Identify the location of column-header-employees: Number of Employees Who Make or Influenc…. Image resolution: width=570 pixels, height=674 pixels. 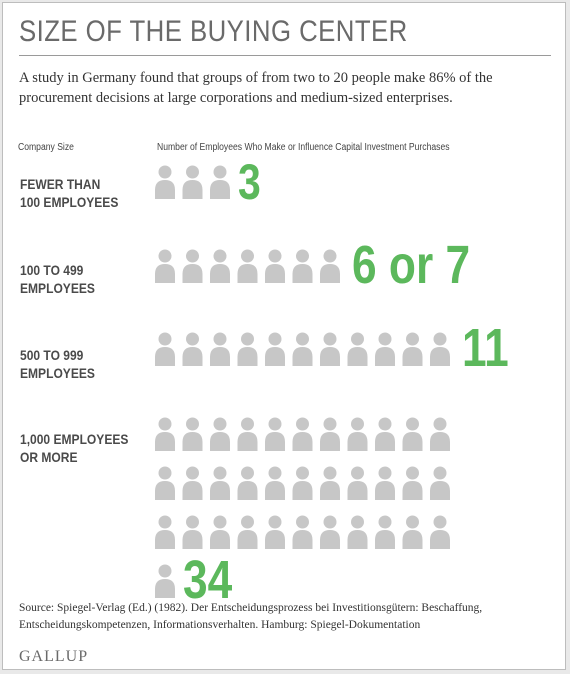
(303, 147).